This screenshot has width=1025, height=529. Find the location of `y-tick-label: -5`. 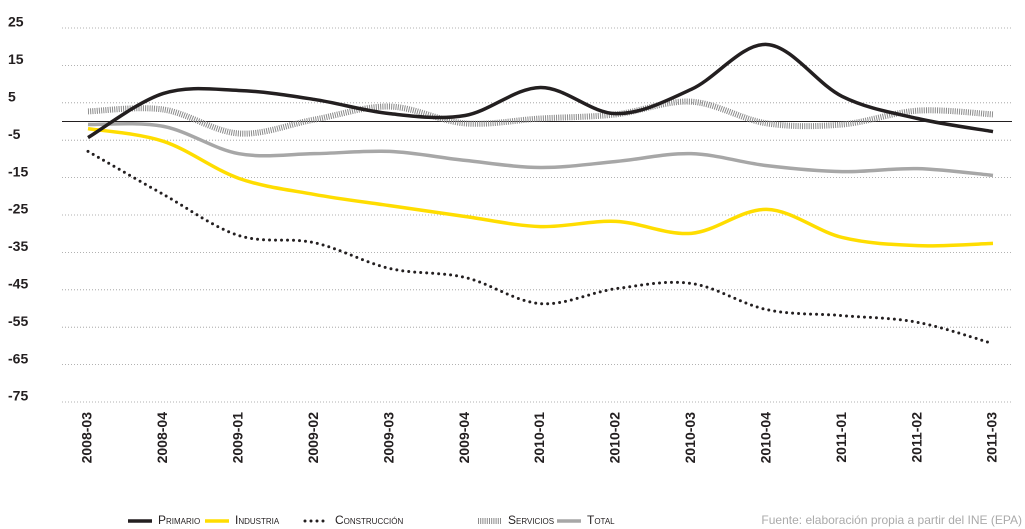

y-tick-label: -5 is located at coordinates (14, 134).